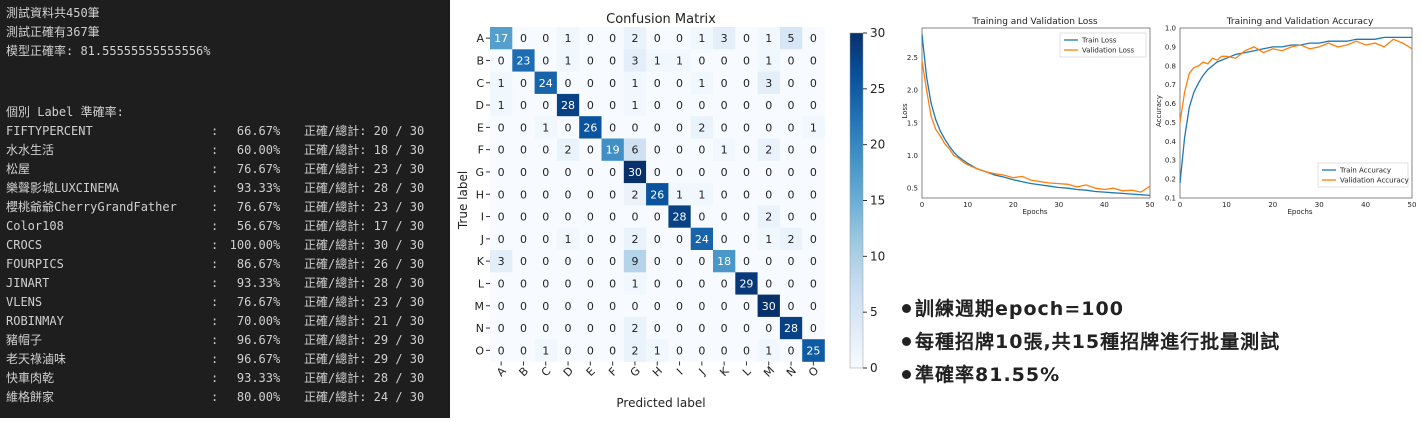  Describe the element at coordinates (481, 150) in the screenshot. I see `y-tick-label: F` at that location.